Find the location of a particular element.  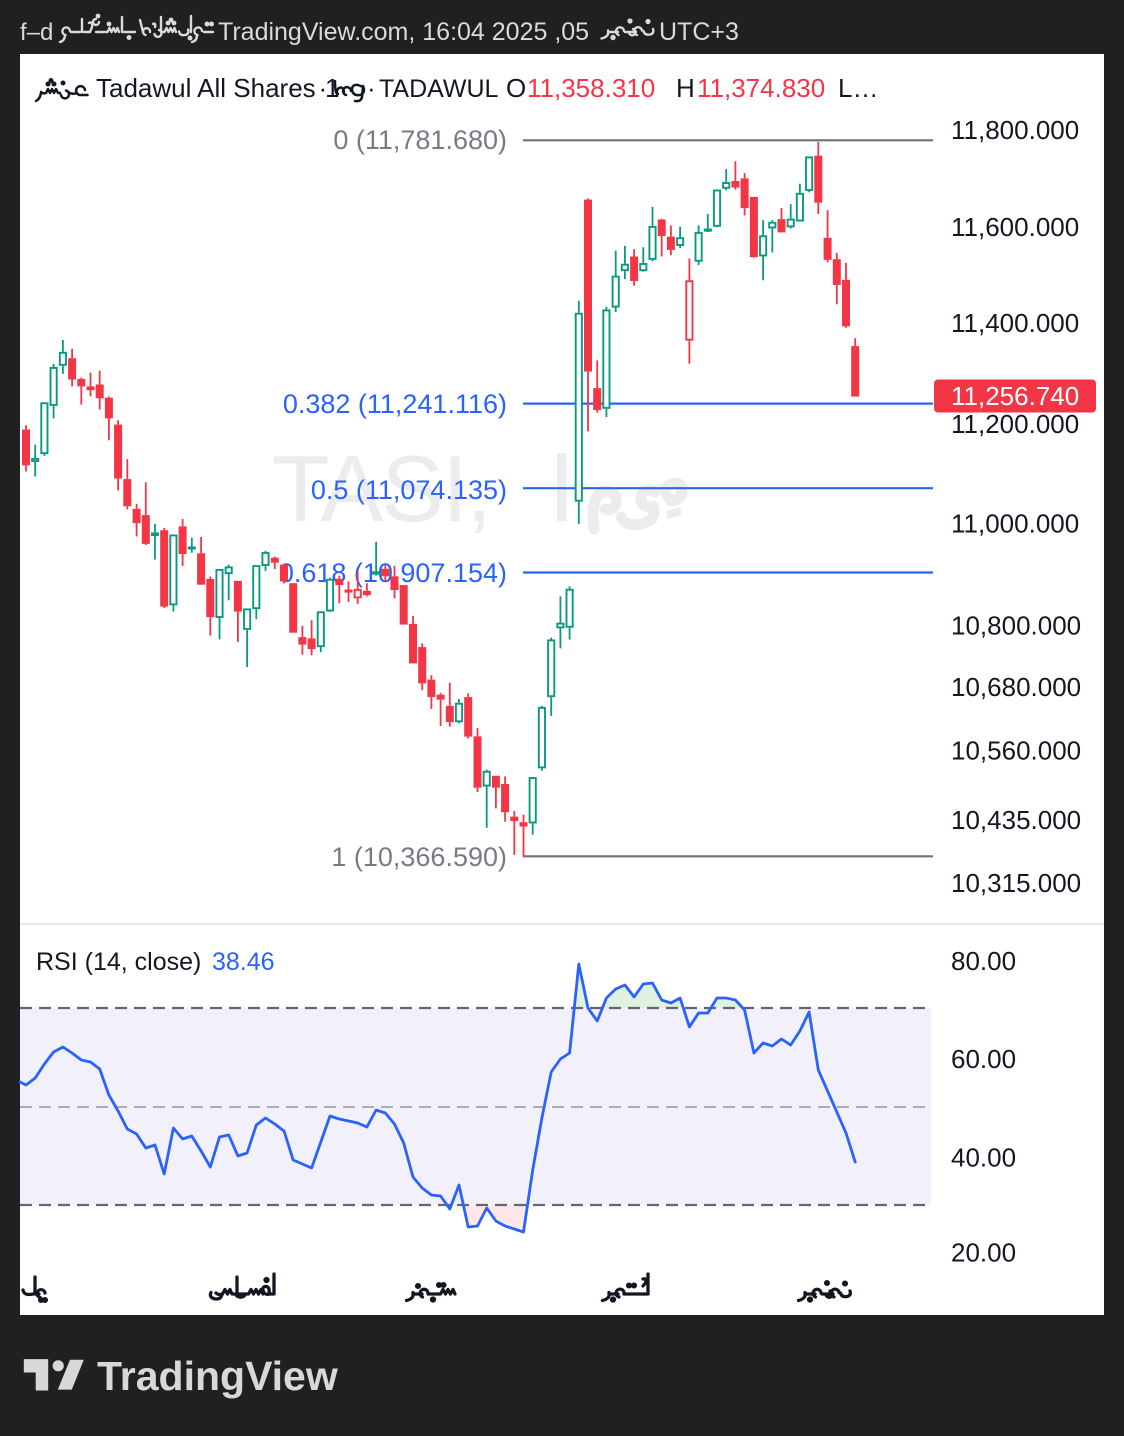

svg-text: 0.382 (11,241.116) is located at coordinates (395, 404).